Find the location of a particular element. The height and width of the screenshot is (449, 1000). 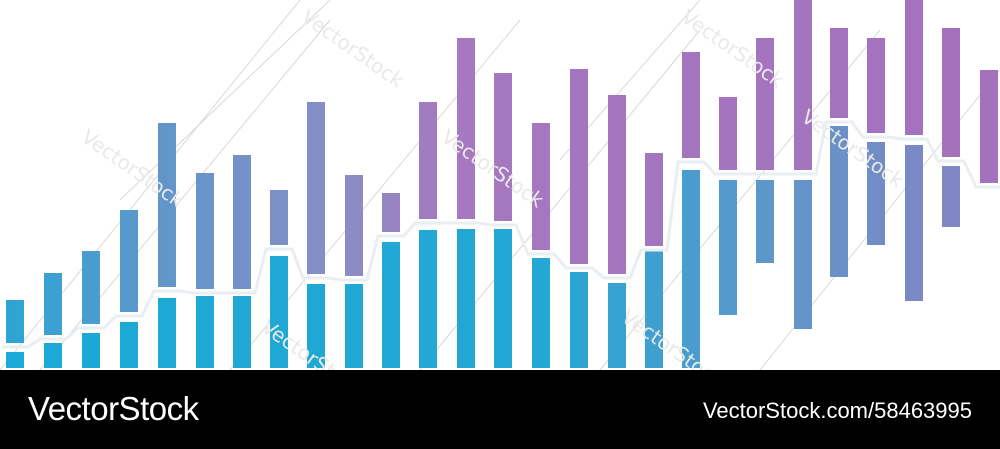

image-id-url: VectorStock.com/58463995 is located at coordinates (837, 410).